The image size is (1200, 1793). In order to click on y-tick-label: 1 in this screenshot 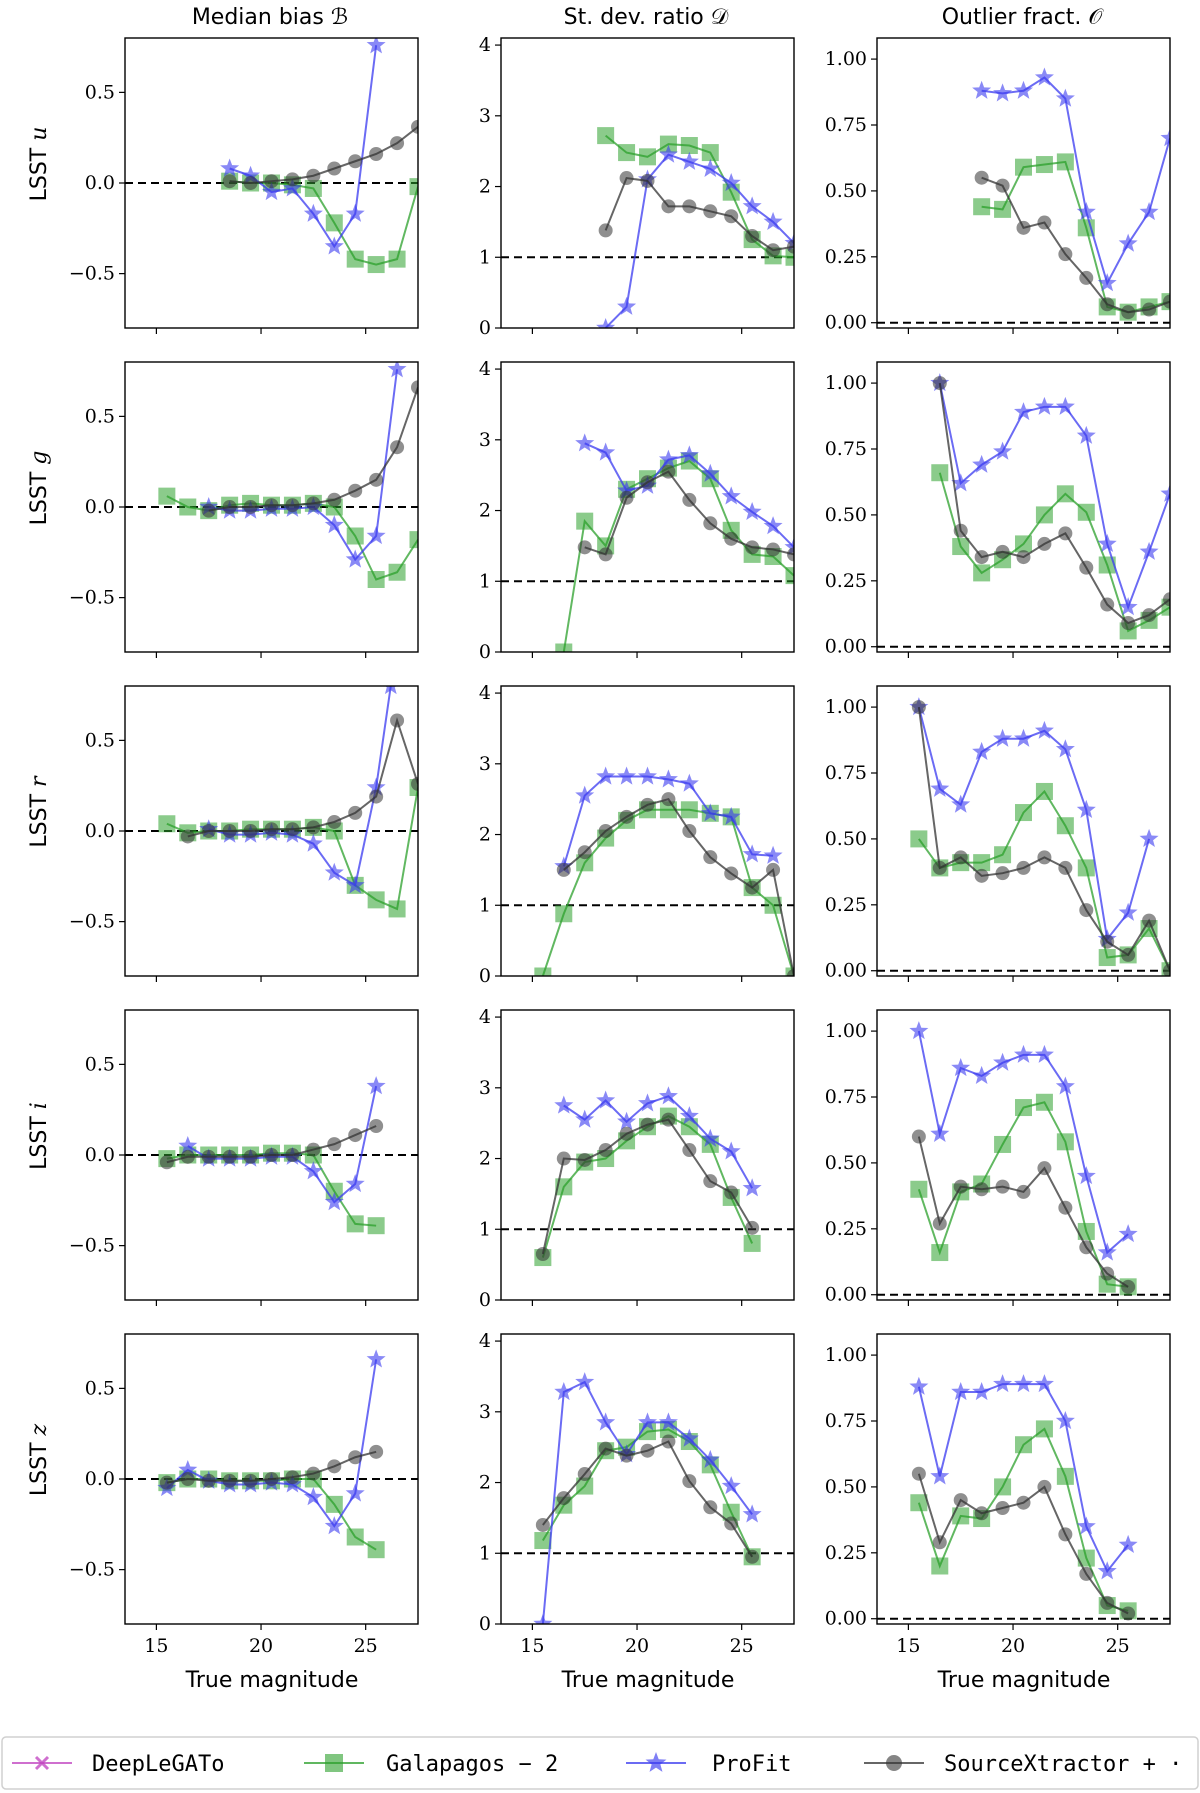, I will do `click(485, 1229)`.